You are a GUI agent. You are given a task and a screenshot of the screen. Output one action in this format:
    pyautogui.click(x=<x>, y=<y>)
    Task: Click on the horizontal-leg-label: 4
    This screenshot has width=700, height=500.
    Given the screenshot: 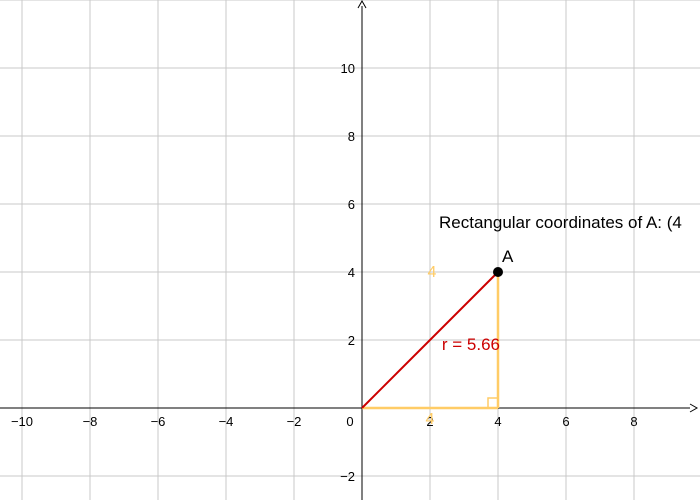 What is the action you would take?
    pyautogui.click(x=430, y=419)
    